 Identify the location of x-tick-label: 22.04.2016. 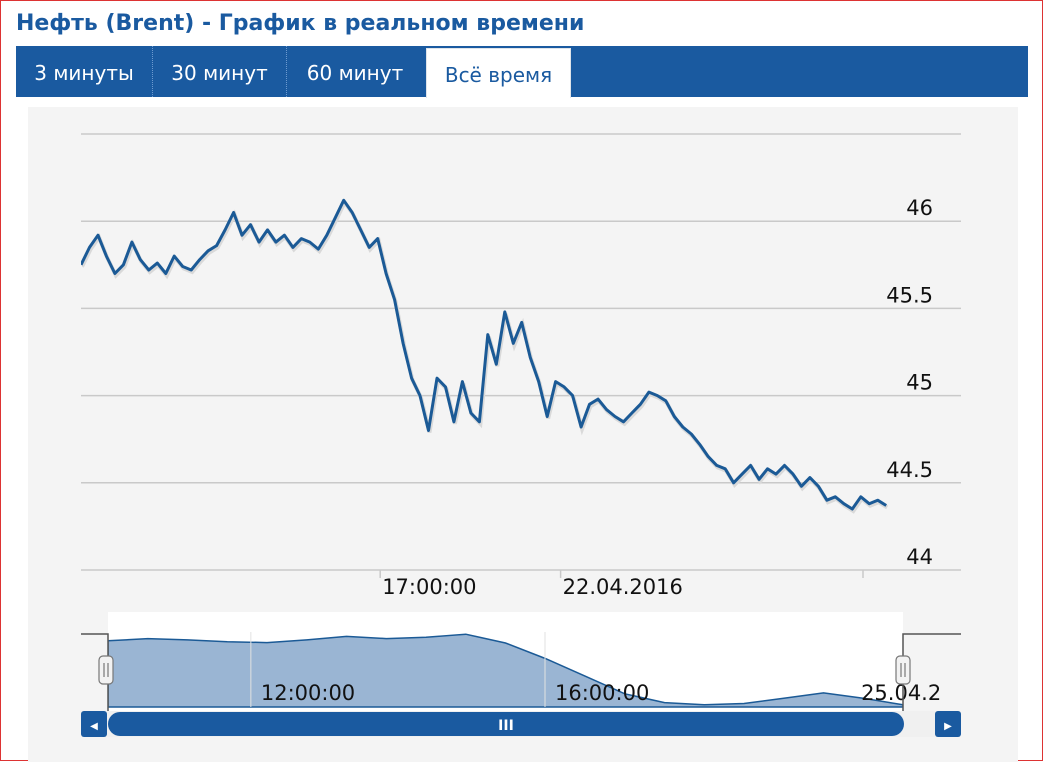
(623, 587).